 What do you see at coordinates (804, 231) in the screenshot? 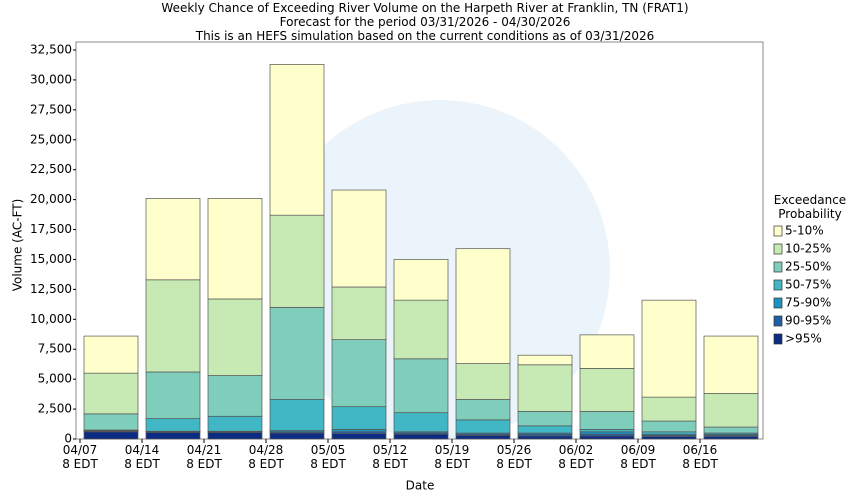
I see `legend-label: 5-10%` at bounding box center [804, 231].